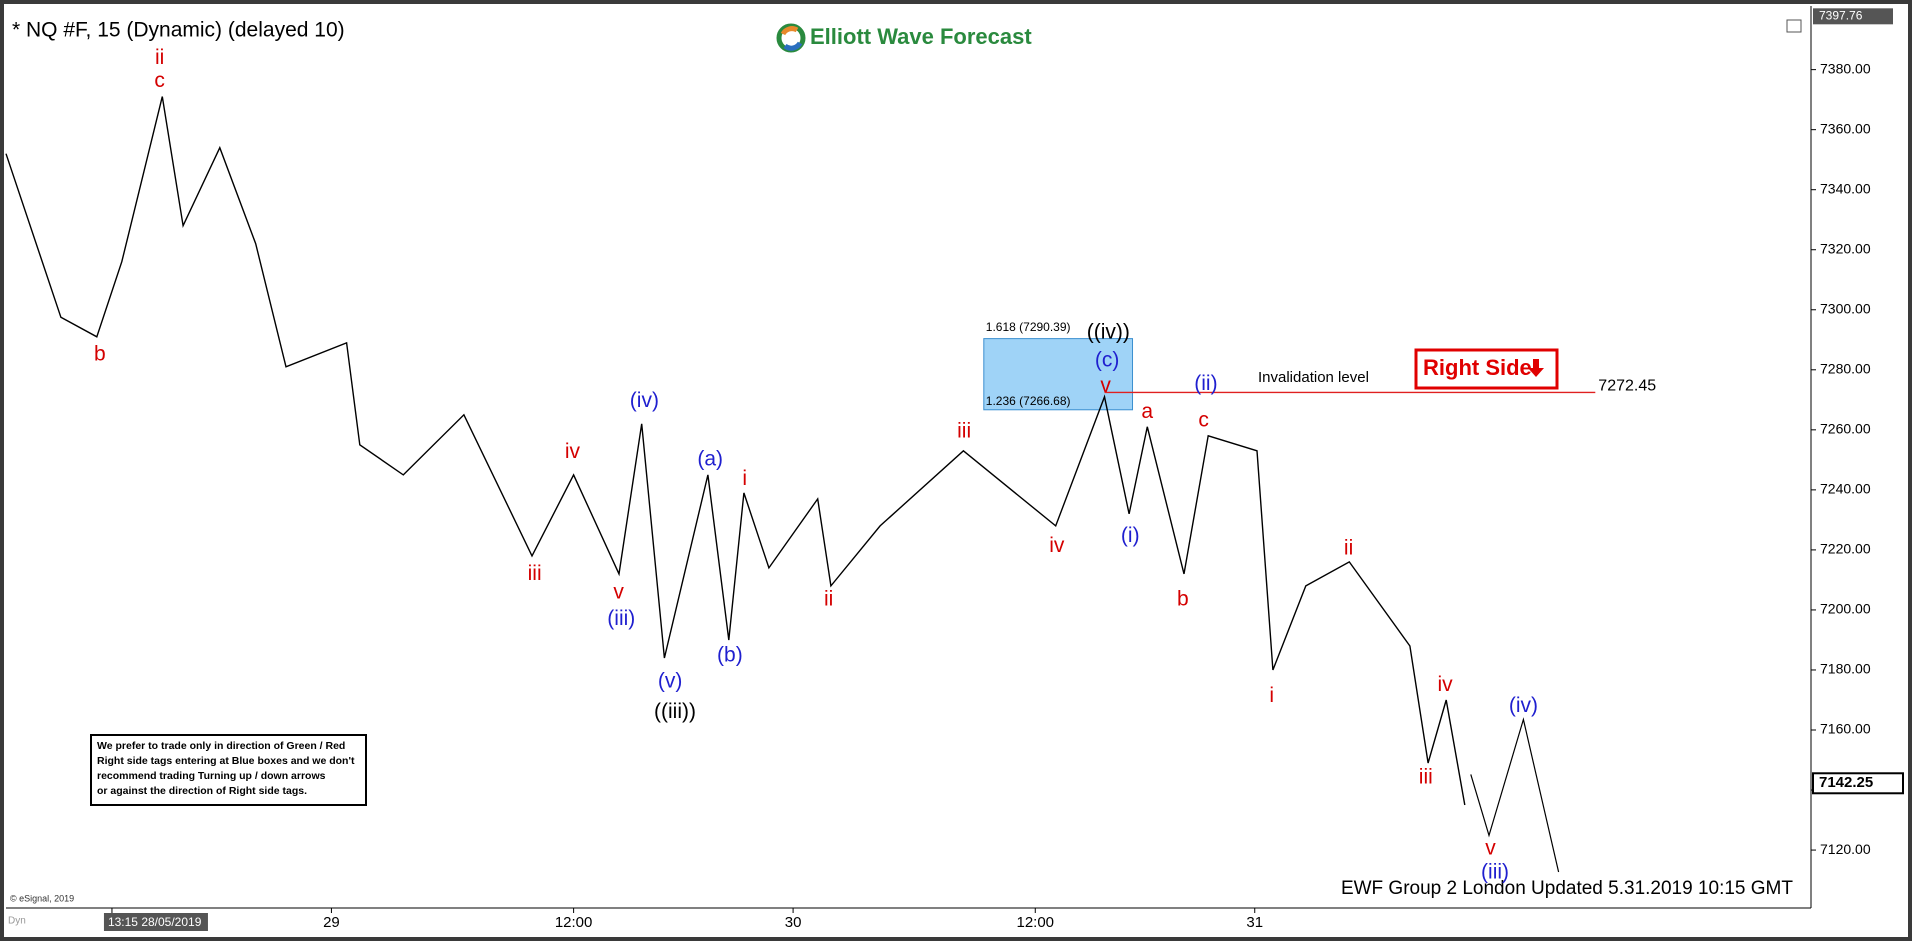 The width and height of the screenshot is (1912, 941). What do you see at coordinates (1845, 609) in the screenshot?
I see `y-tick-label: 7200.00` at bounding box center [1845, 609].